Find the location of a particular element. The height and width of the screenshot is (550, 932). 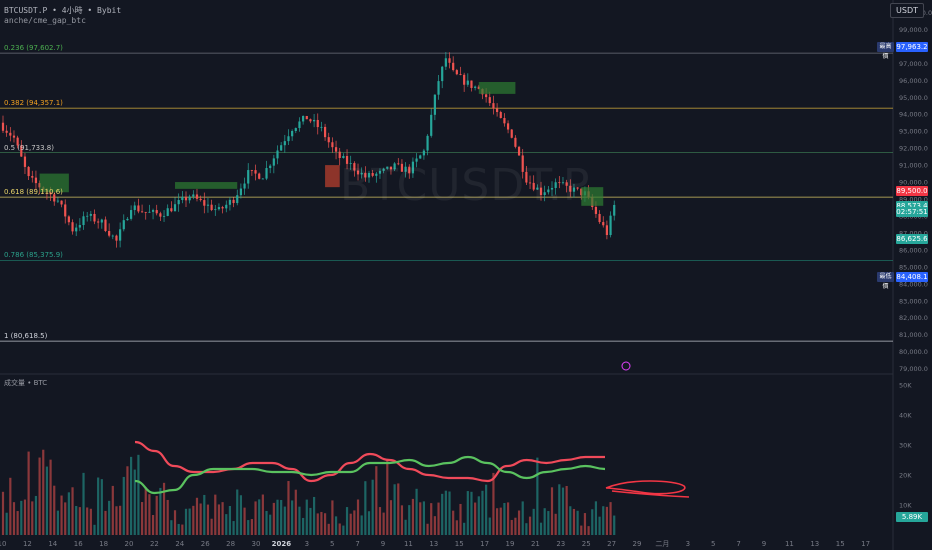

price-axis-tick: 83,000.0 is located at coordinates (913, 301).